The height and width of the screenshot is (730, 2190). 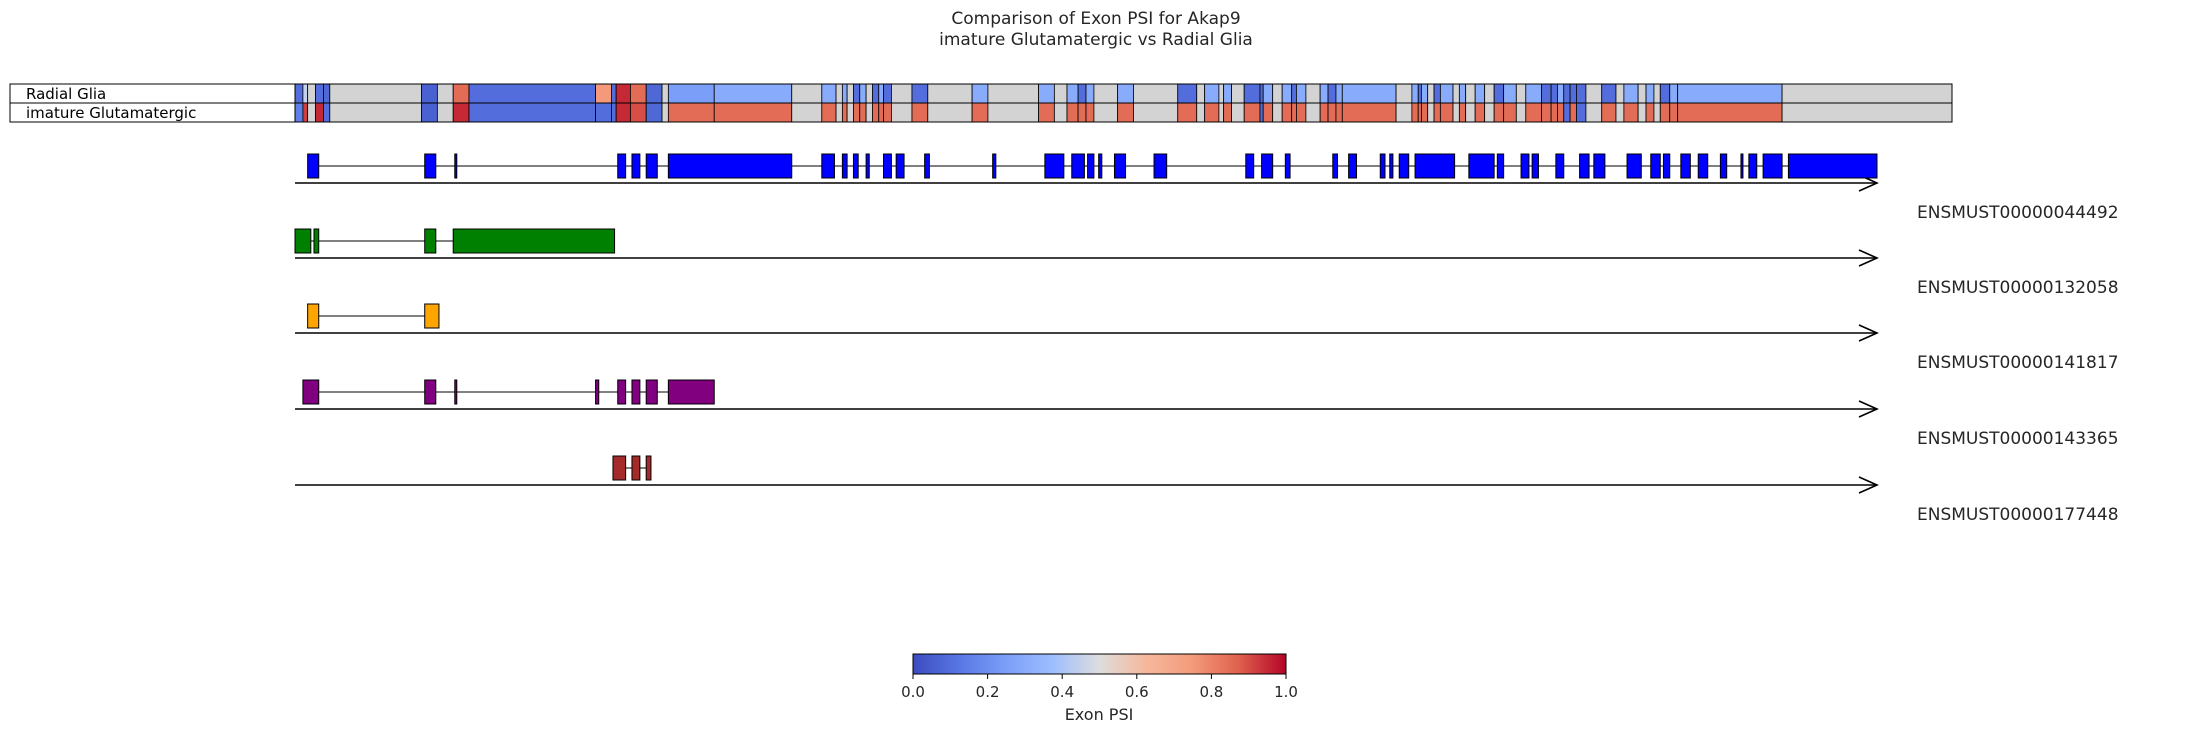 What do you see at coordinates (1207, 188) in the screenshot?
I see `transcript-track: ENSMUST00000044492` at bounding box center [1207, 188].